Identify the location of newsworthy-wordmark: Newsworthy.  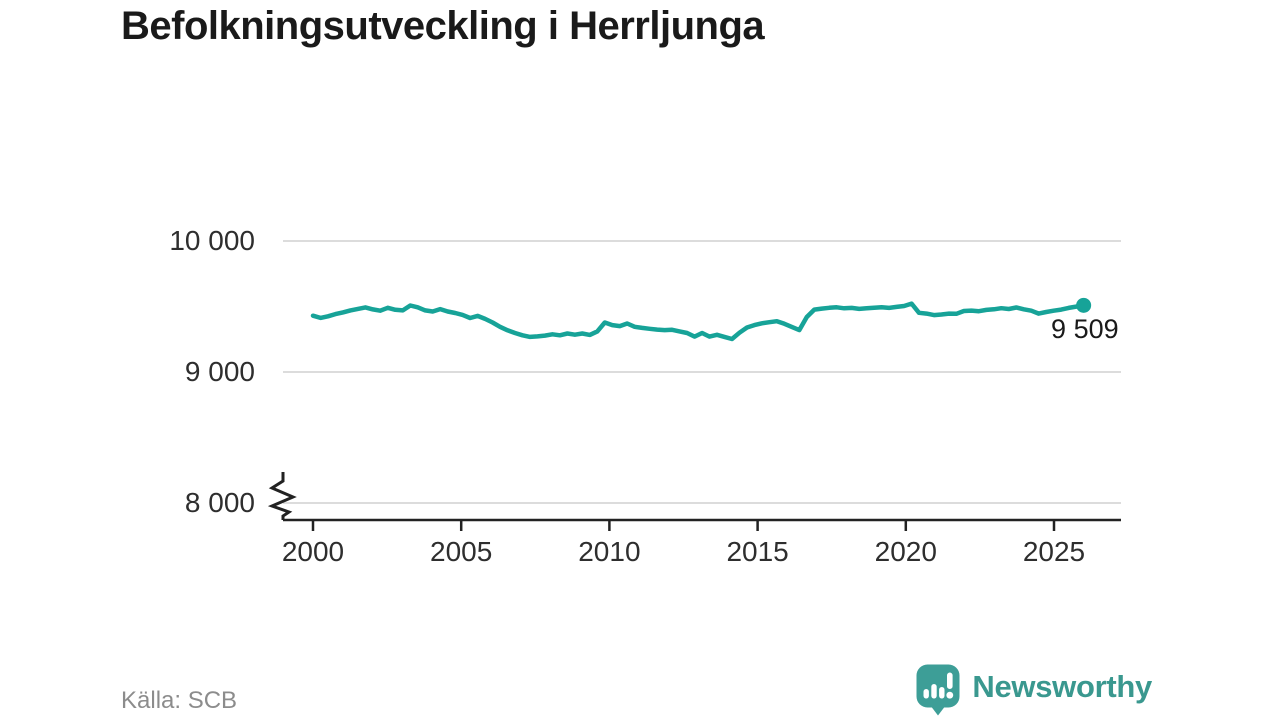
(1062, 686).